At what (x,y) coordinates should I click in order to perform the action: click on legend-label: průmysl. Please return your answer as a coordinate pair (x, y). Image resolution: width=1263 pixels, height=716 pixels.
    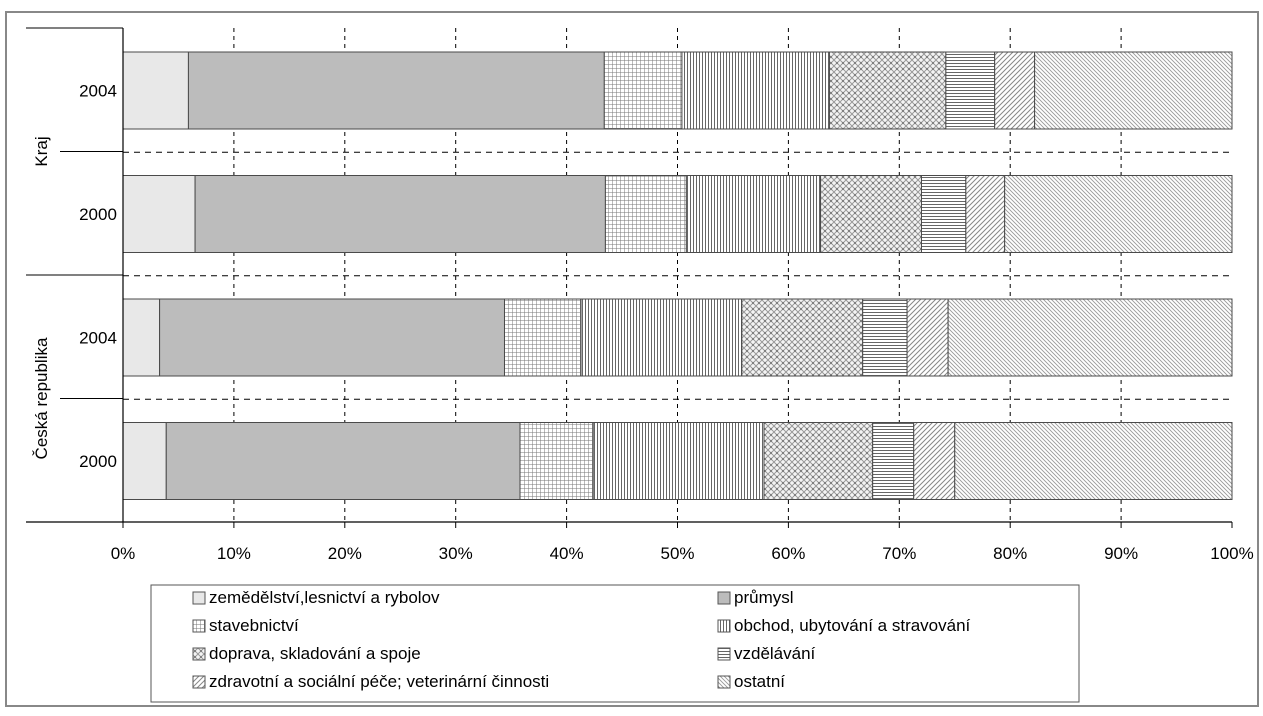
    Looking at the image, I should click on (764, 597).